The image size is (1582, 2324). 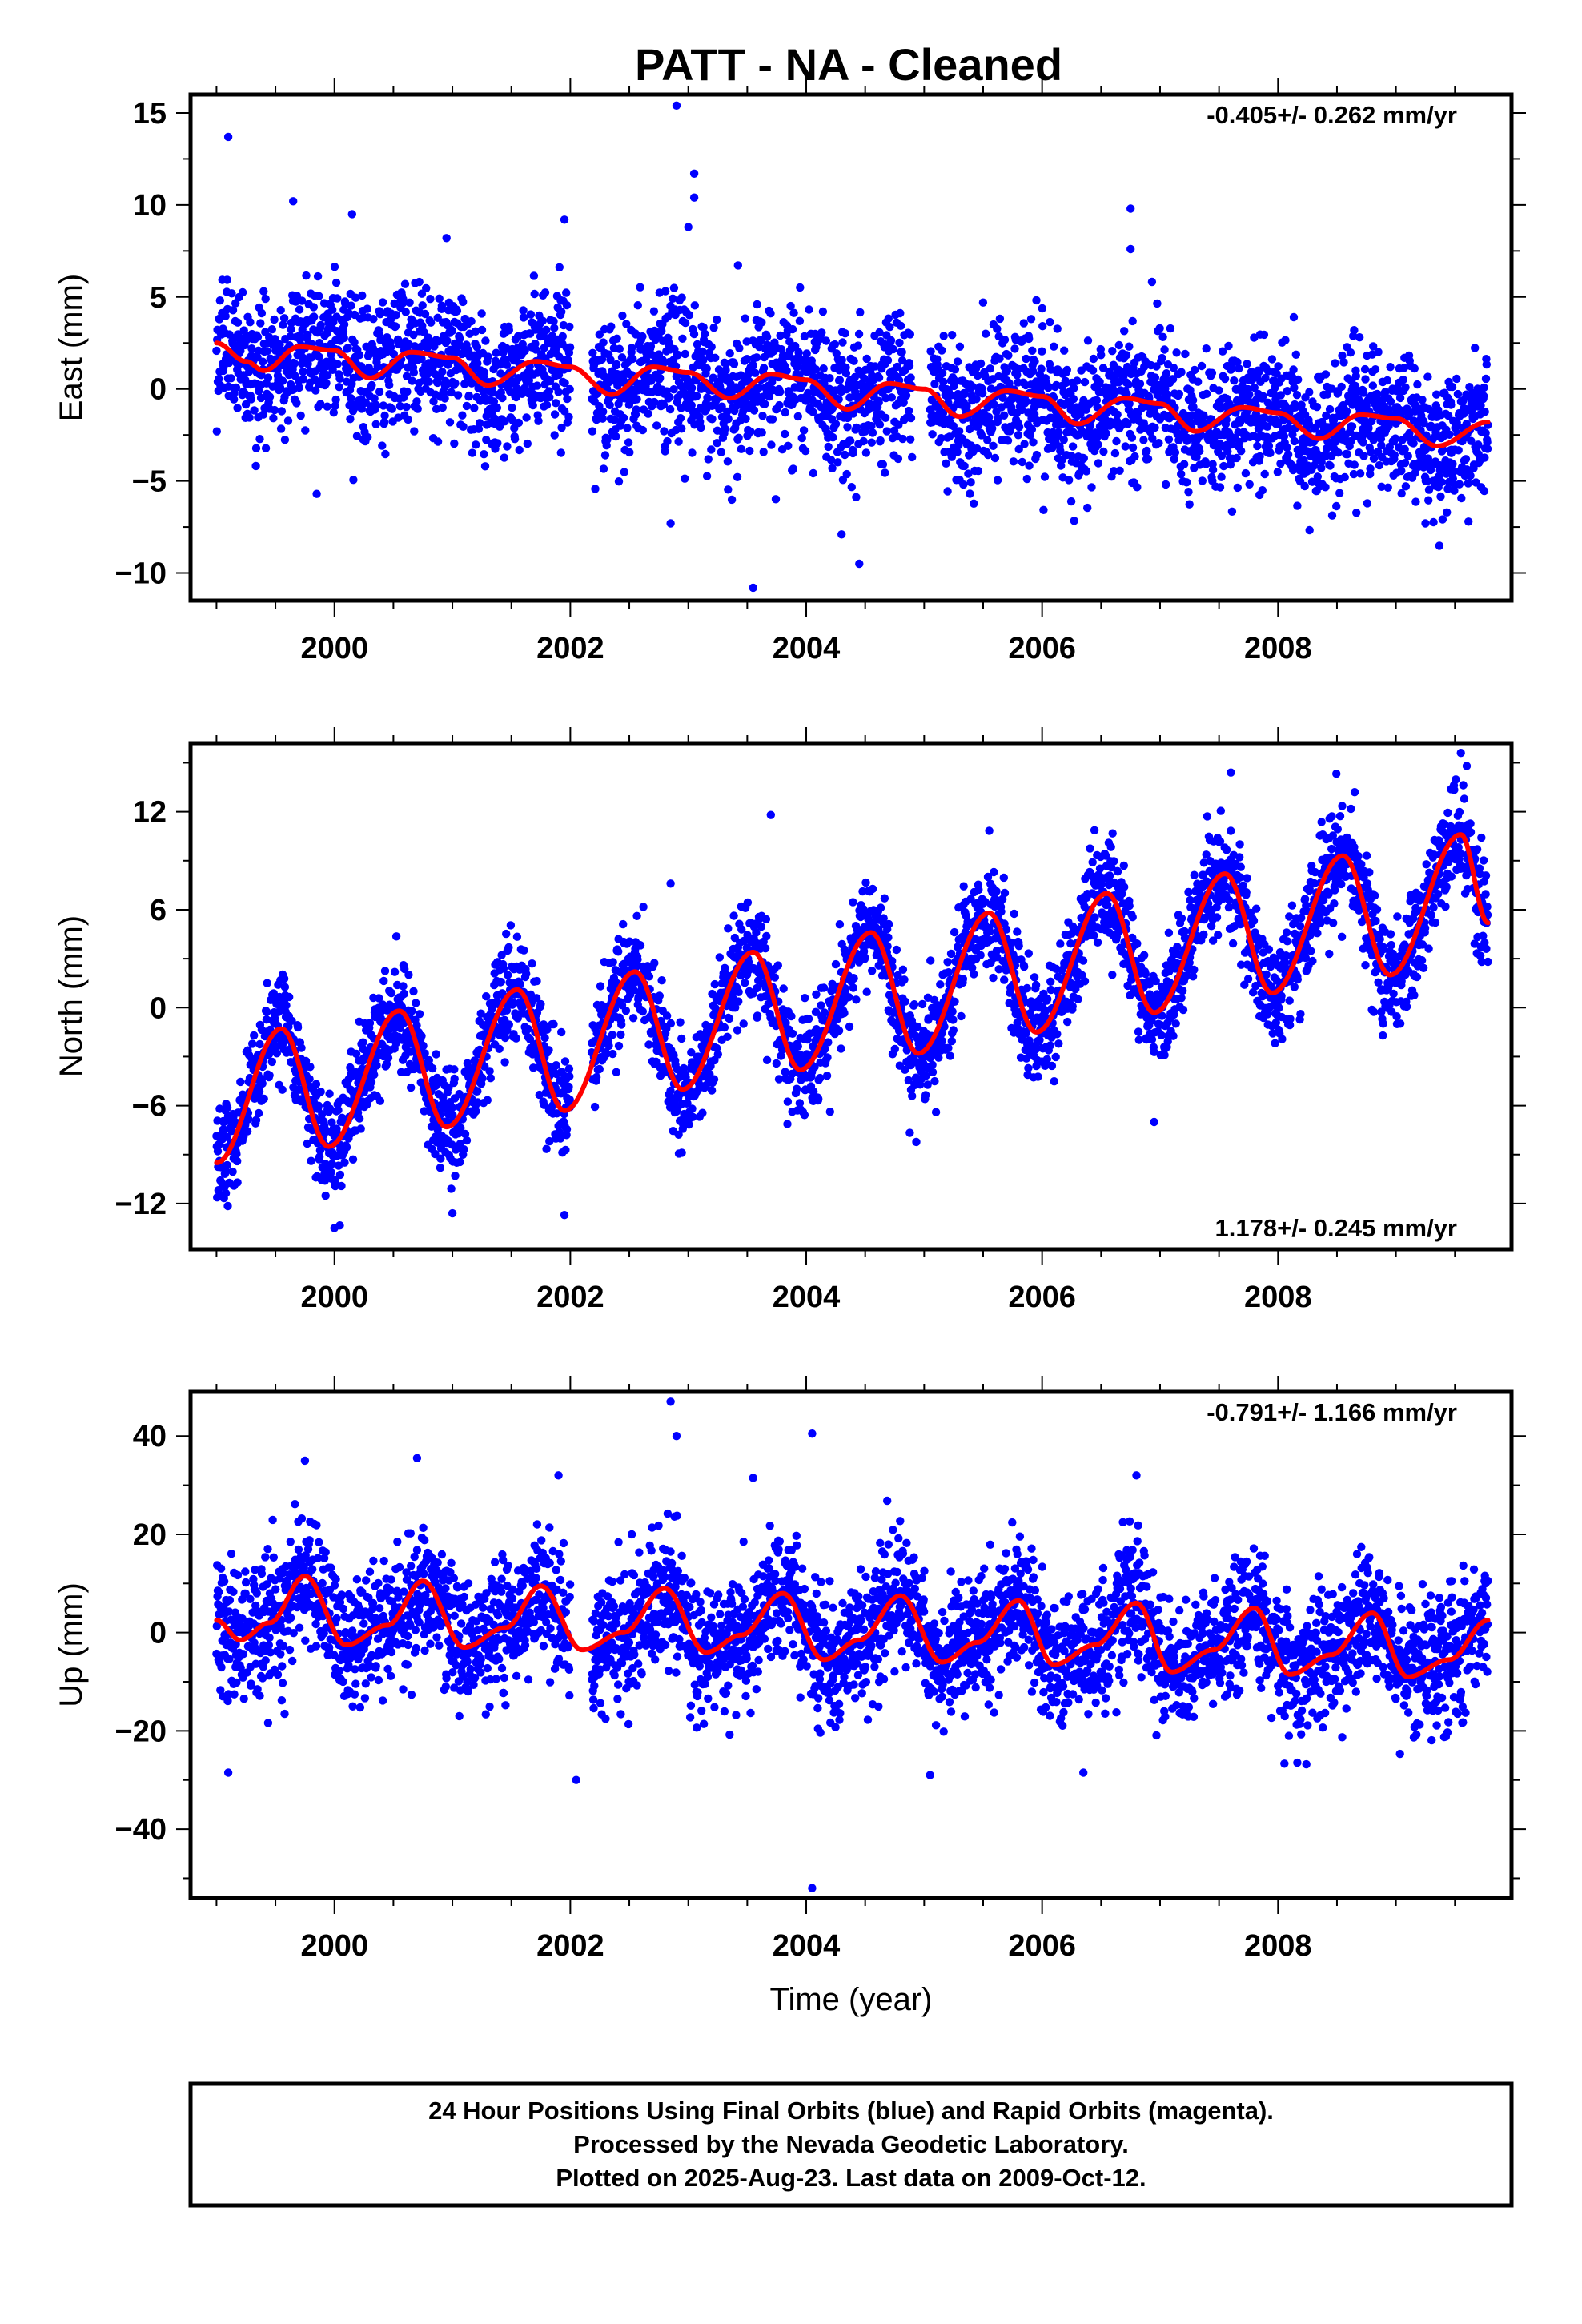 I want to click on y-tick-label-north: −6, so click(x=149, y=1107).